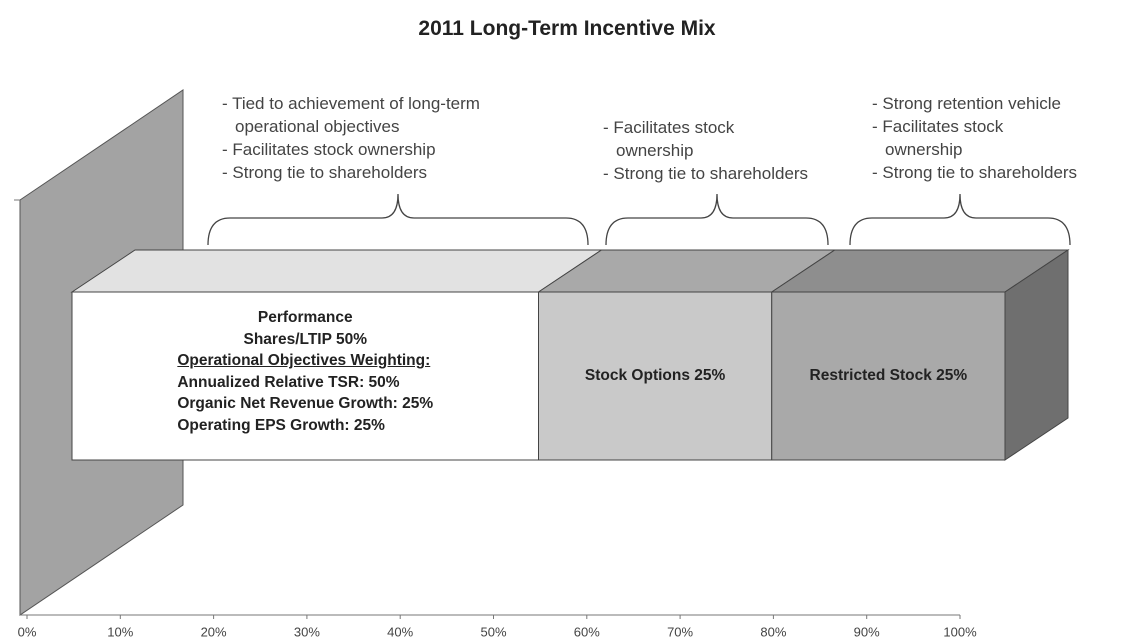 Image resolution: width=1134 pixels, height=644 pixels. What do you see at coordinates (1036, 355) in the screenshot?
I see `bar-side-face` at bounding box center [1036, 355].